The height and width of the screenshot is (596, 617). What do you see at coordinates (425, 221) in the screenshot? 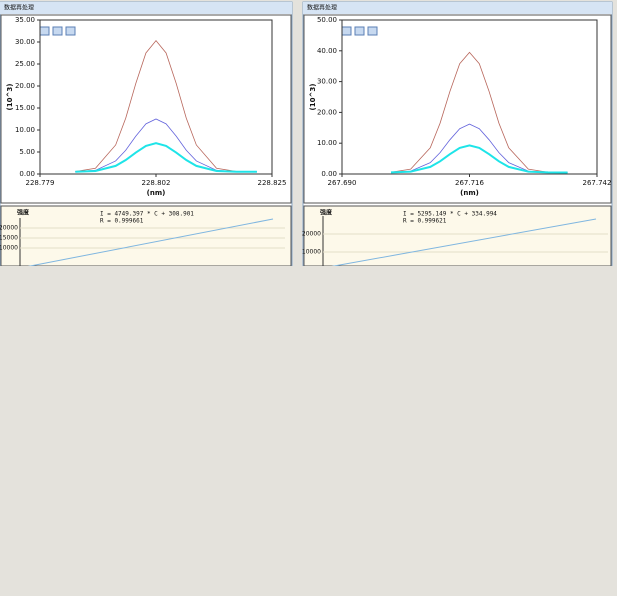
I see `correlation: R = 0.999621` at bounding box center [425, 221].